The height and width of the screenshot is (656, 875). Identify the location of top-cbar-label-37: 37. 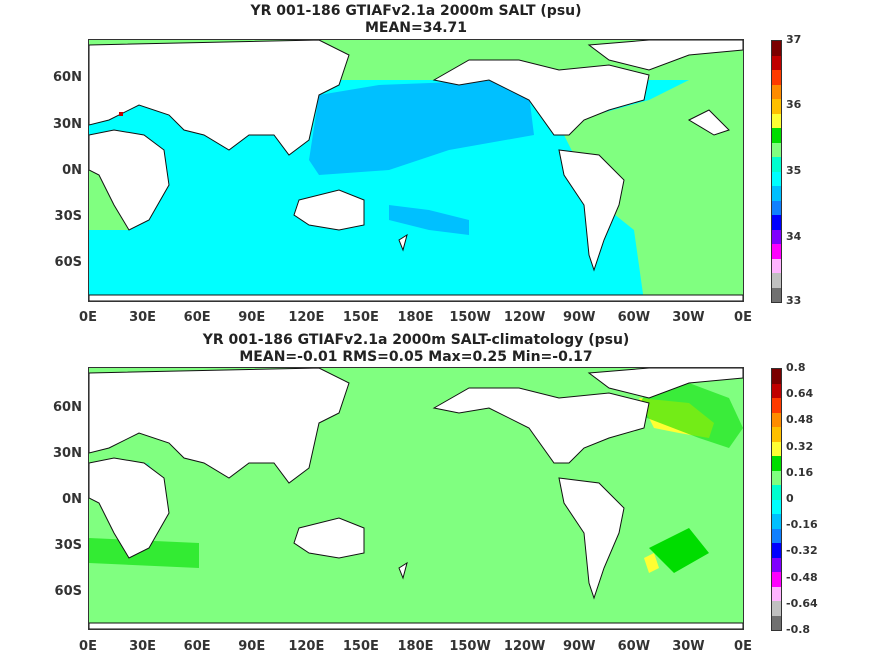
(794, 39).